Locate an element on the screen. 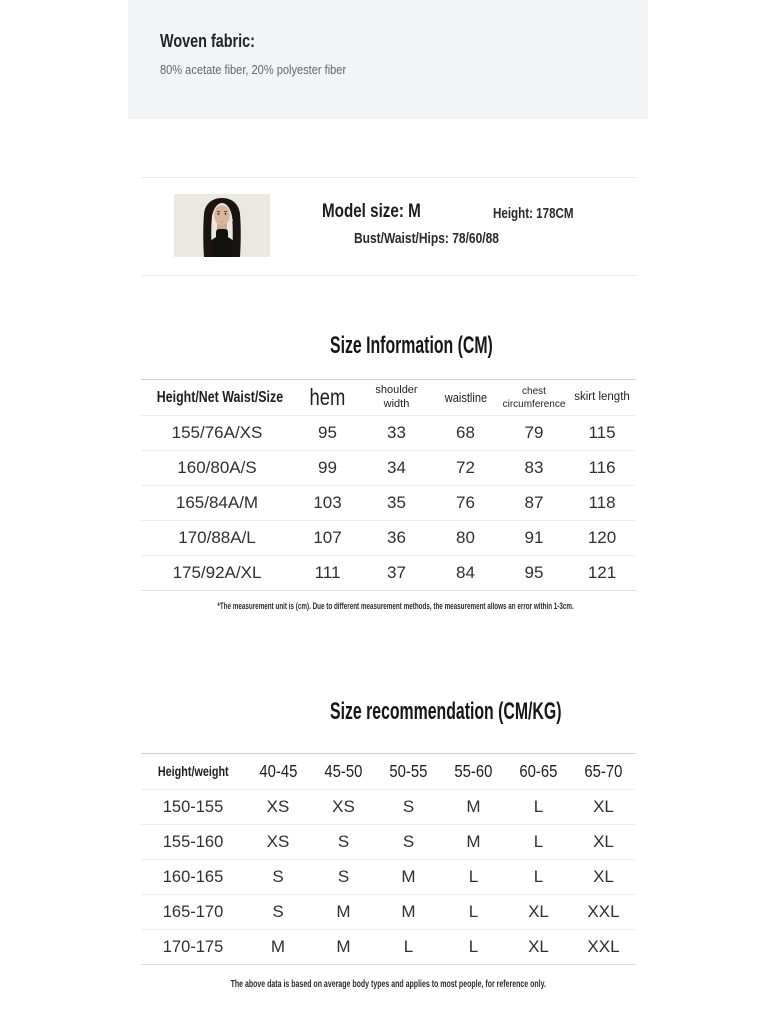 The height and width of the screenshot is (1024, 768). col-header-label: 60-65 is located at coordinates (538, 771).